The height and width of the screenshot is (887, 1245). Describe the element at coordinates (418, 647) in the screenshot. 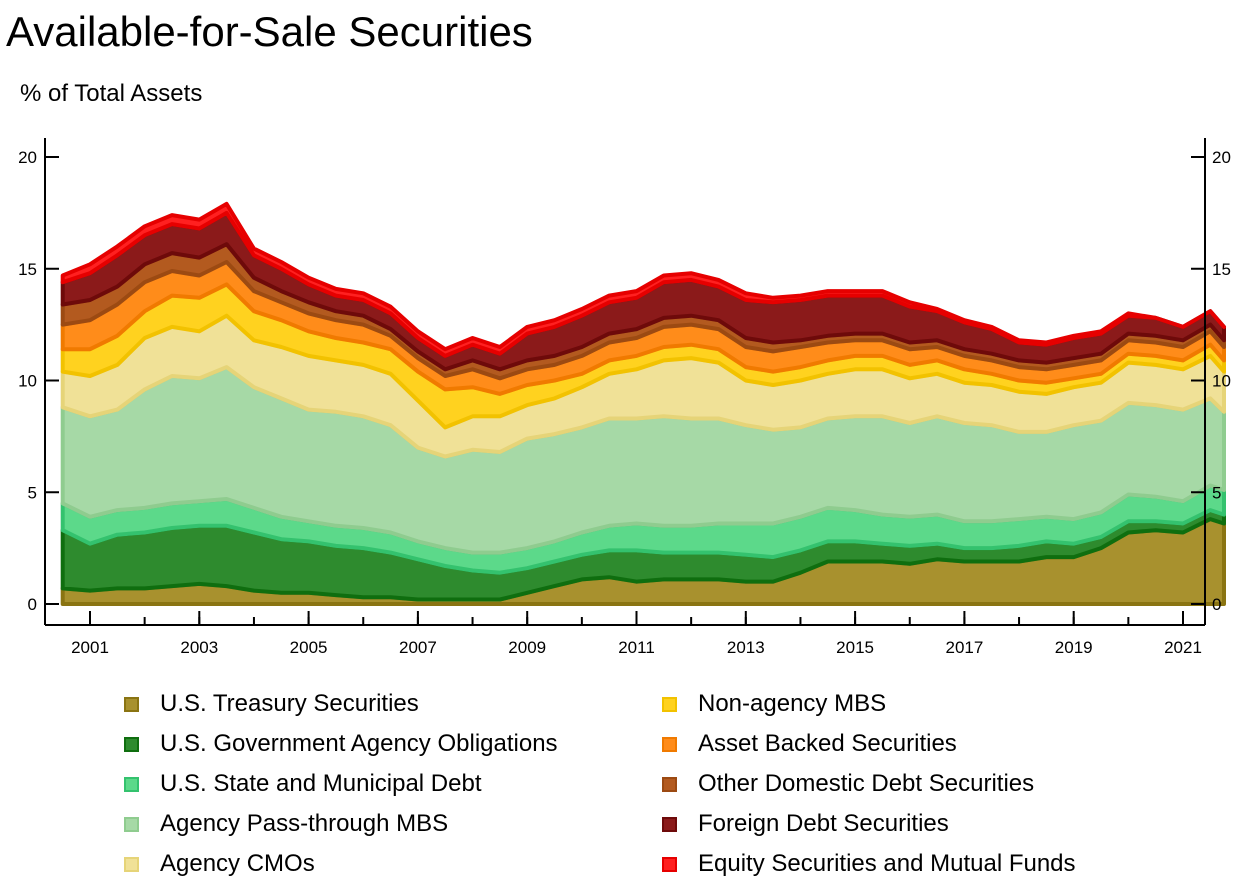

I see `x-tick-label: 2007` at that location.